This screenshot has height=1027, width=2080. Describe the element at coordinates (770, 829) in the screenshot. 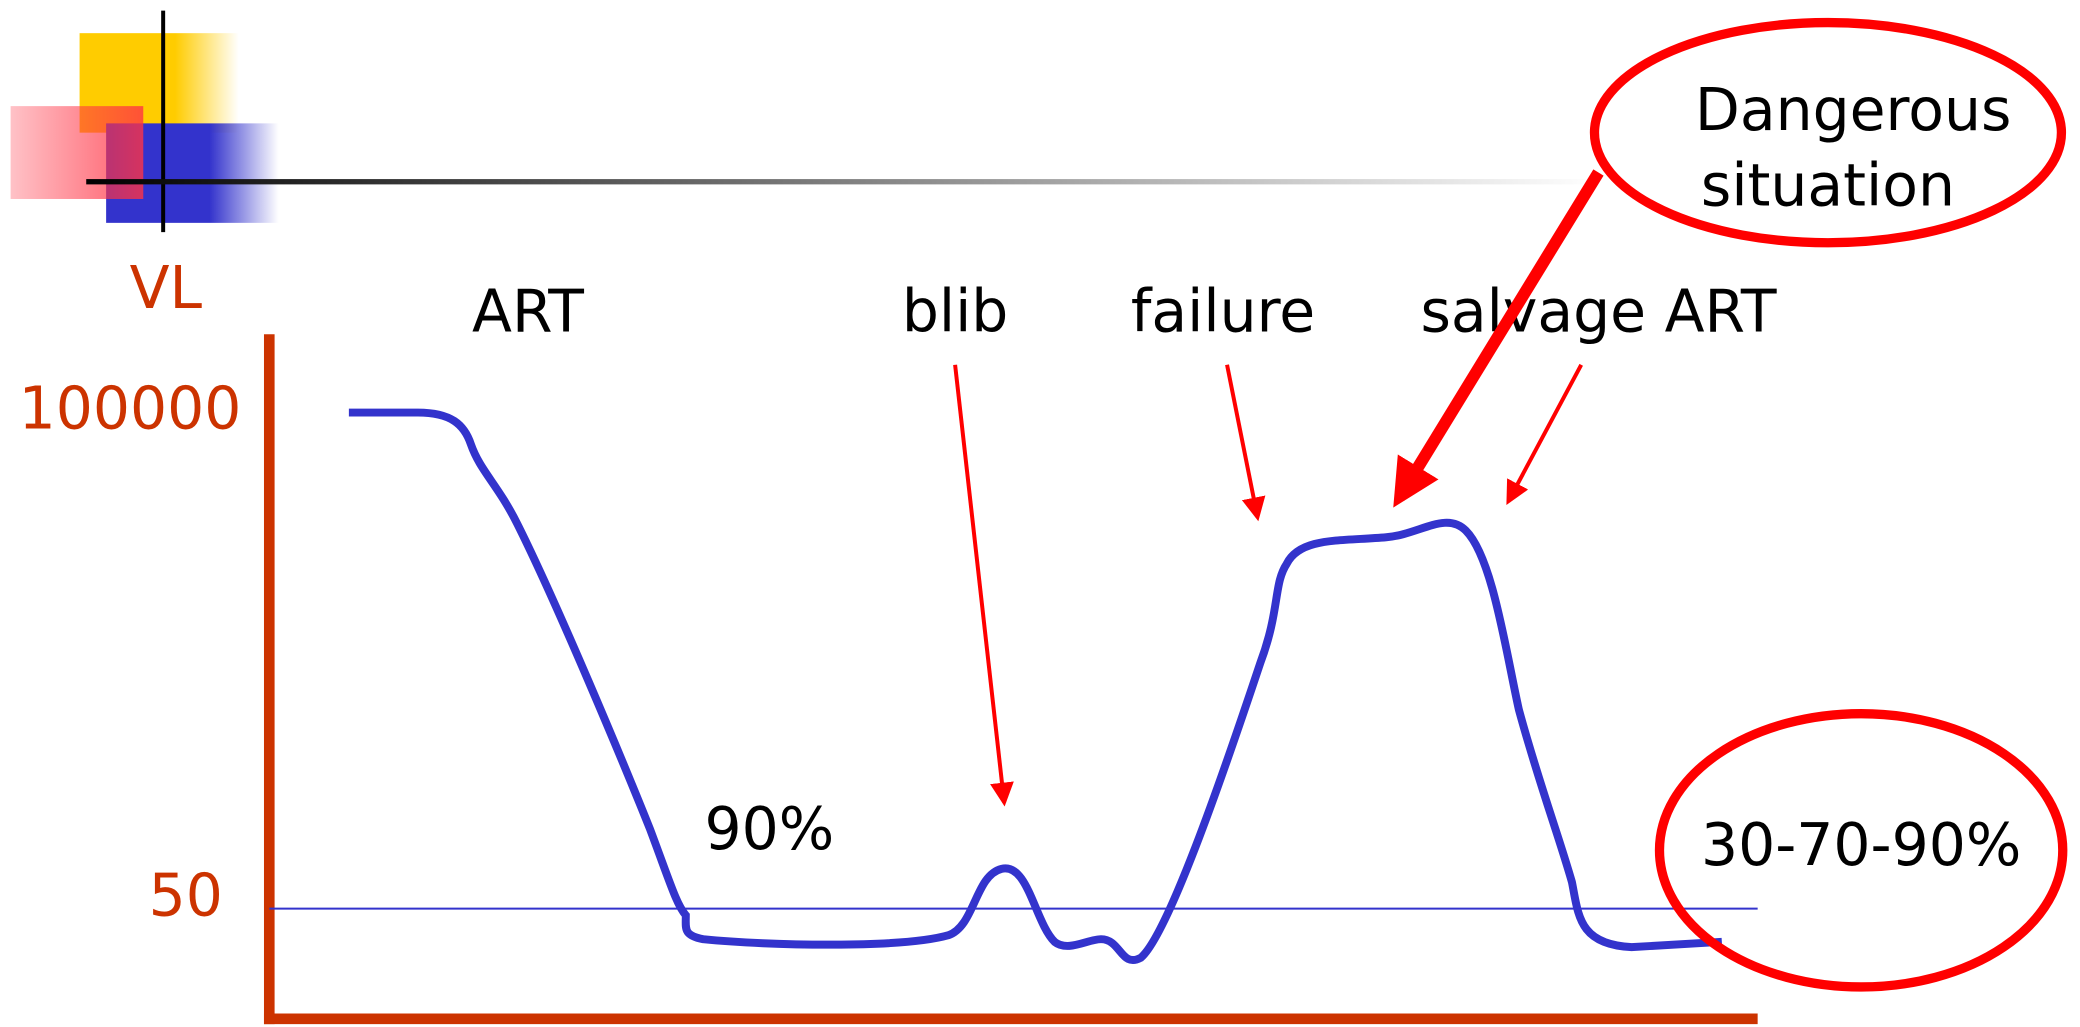

I see `annotation: 90%` at that location.